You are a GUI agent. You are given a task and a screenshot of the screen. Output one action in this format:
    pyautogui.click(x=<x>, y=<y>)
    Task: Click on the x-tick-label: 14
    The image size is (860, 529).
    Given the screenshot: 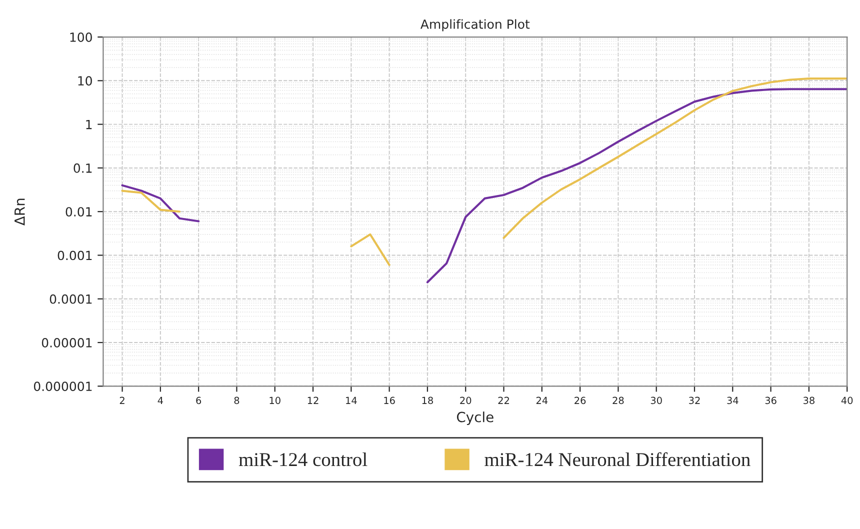 What is the action you would take?
    pyautogui.click(x=351, y=400)
    